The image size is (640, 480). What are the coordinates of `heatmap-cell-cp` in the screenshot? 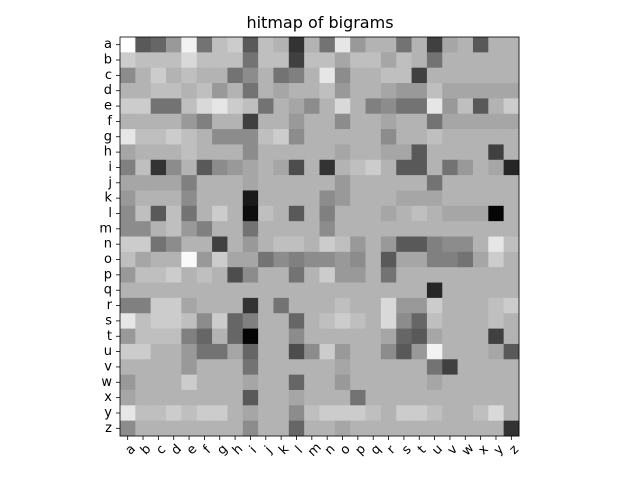 It's located at (358, 75).